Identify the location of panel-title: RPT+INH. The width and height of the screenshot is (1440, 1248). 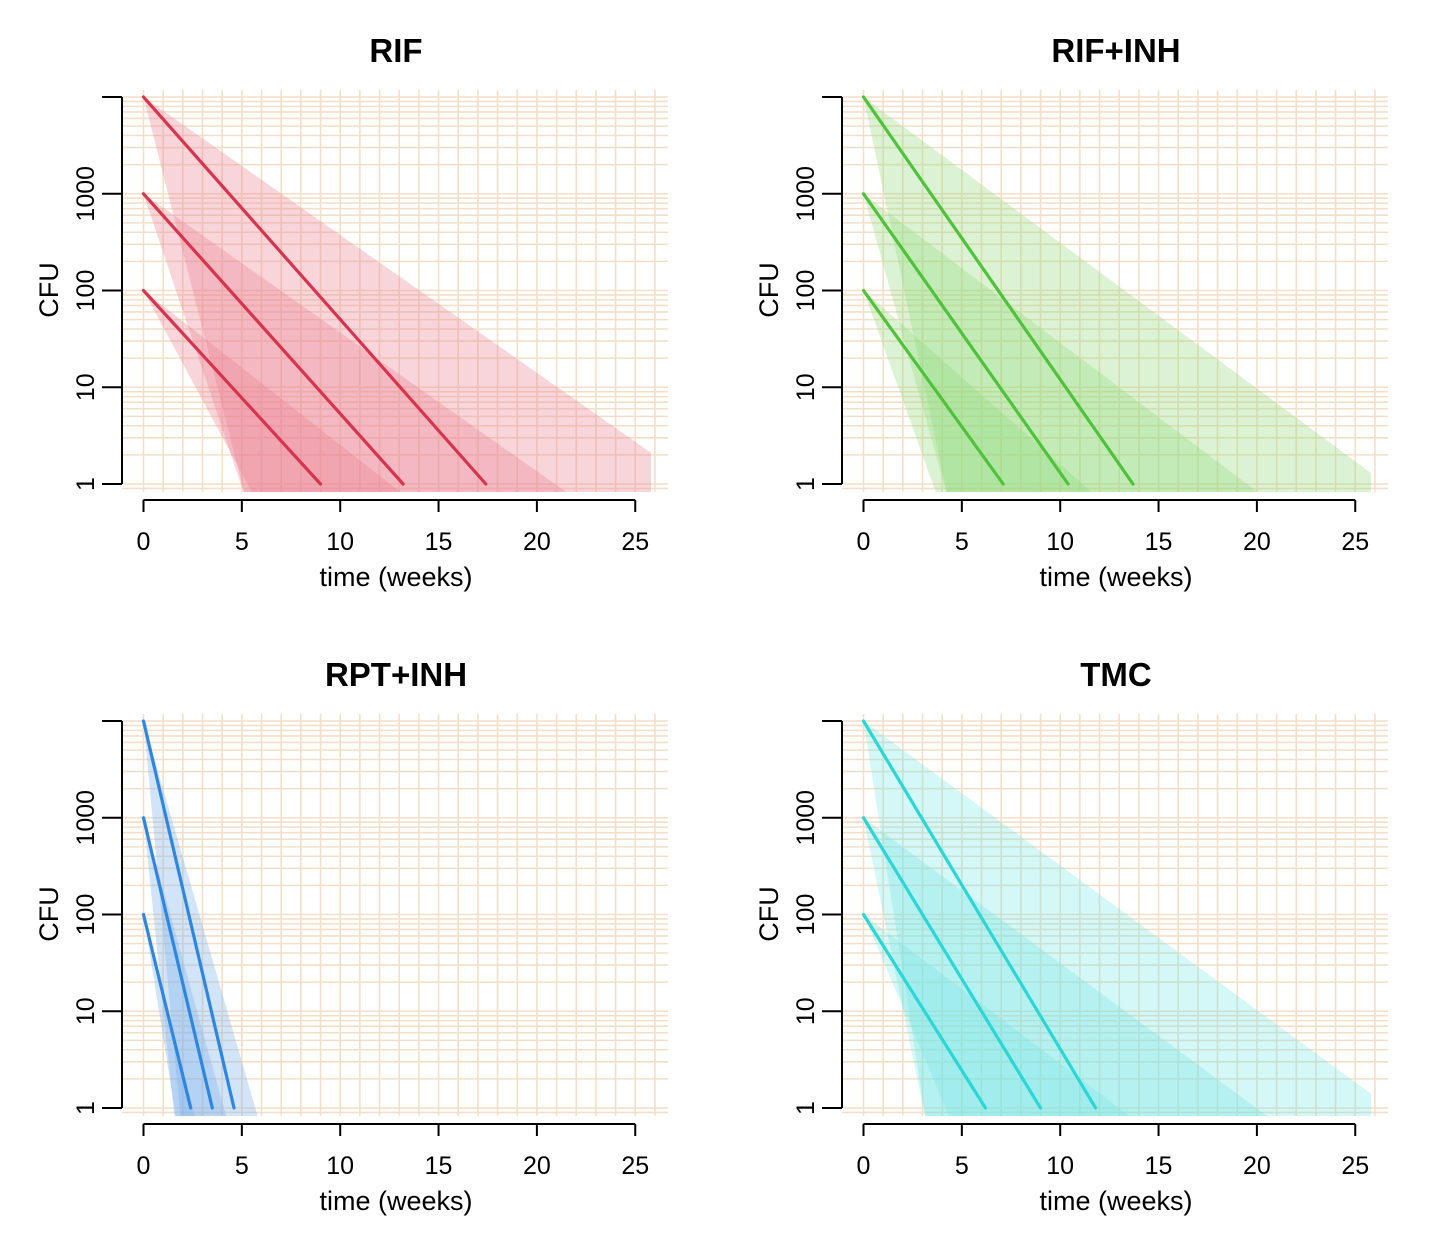
(396, 674).